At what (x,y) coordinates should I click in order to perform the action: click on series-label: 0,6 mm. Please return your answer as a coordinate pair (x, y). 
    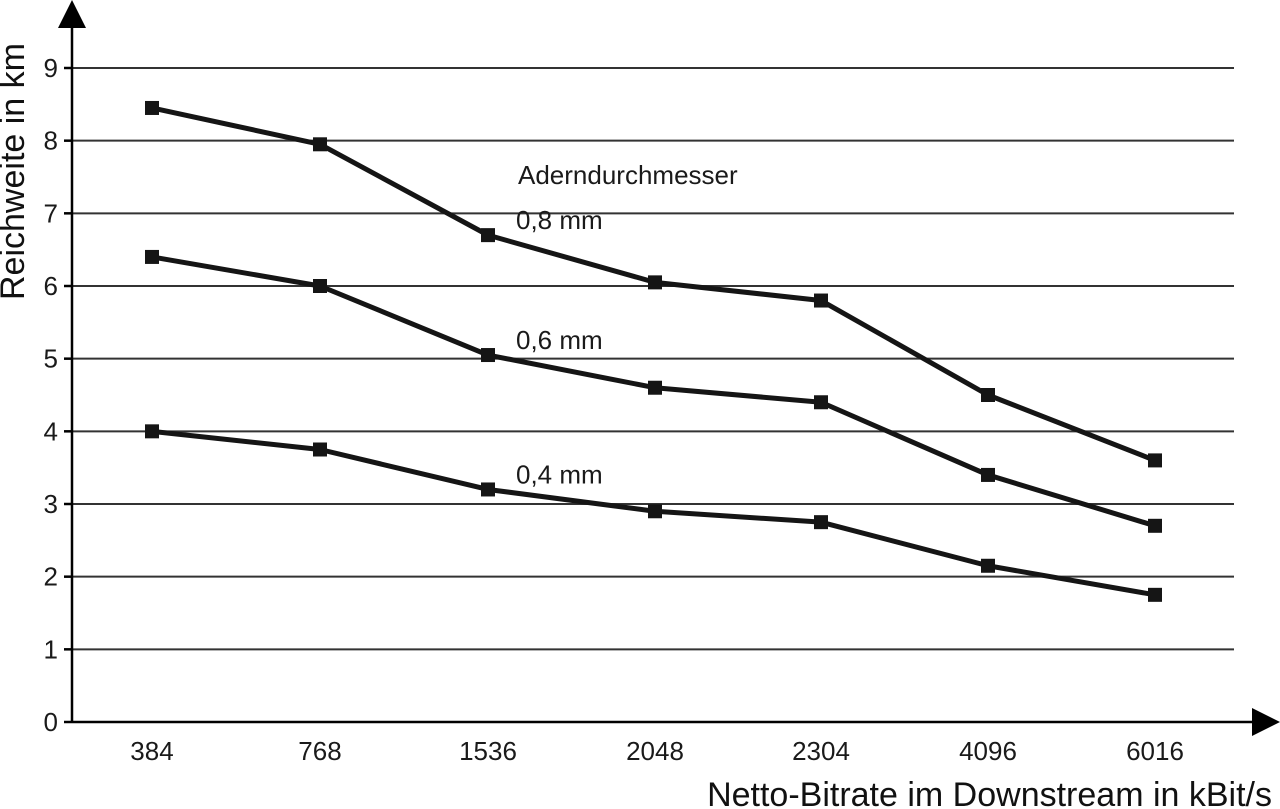
    Looking at the image, I should click on (559, 340).